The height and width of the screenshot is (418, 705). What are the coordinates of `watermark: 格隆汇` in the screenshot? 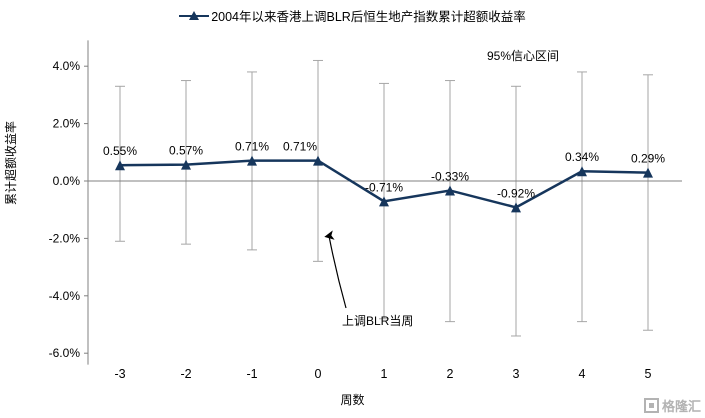 It's located at (672, 405).